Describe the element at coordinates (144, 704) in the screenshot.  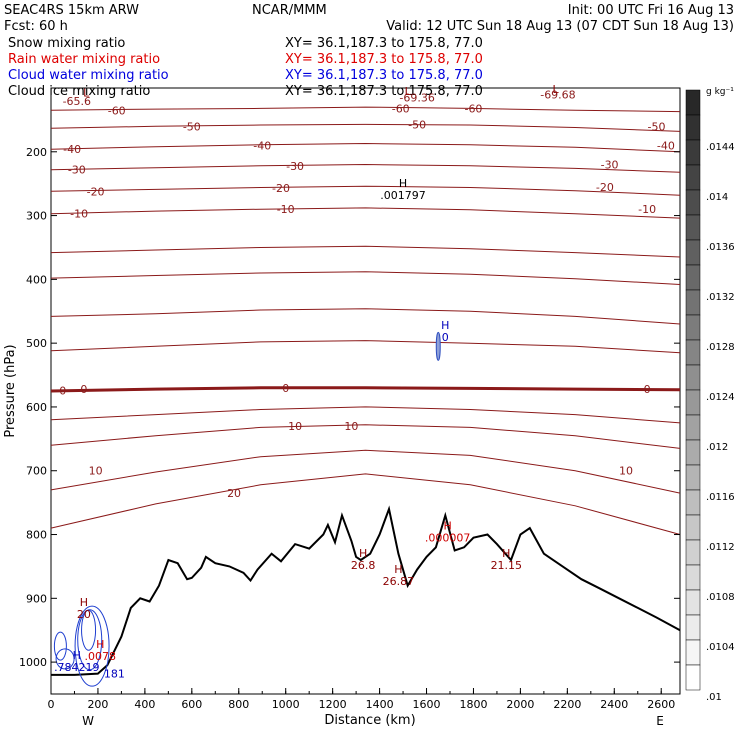
I see `x-tick-label: 400` at that location.